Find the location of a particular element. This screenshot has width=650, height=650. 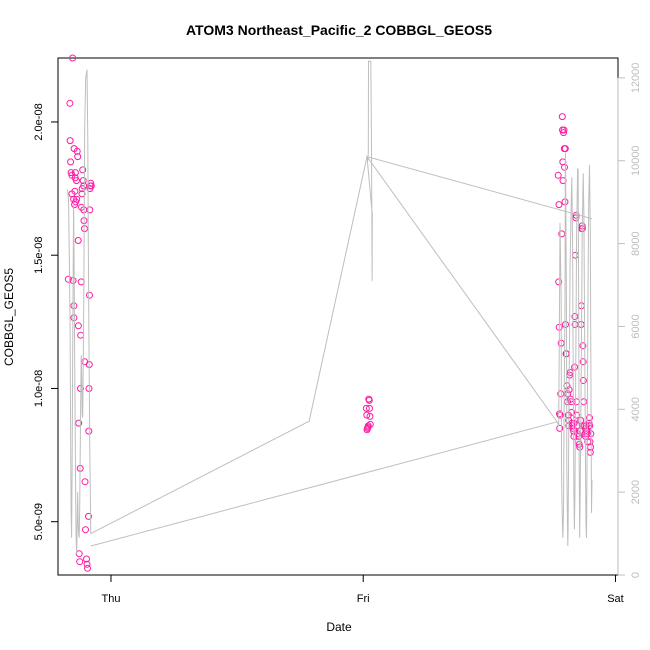

y-axis-label: COBBGL_GEOS5 is located at coordinates (9, 317).